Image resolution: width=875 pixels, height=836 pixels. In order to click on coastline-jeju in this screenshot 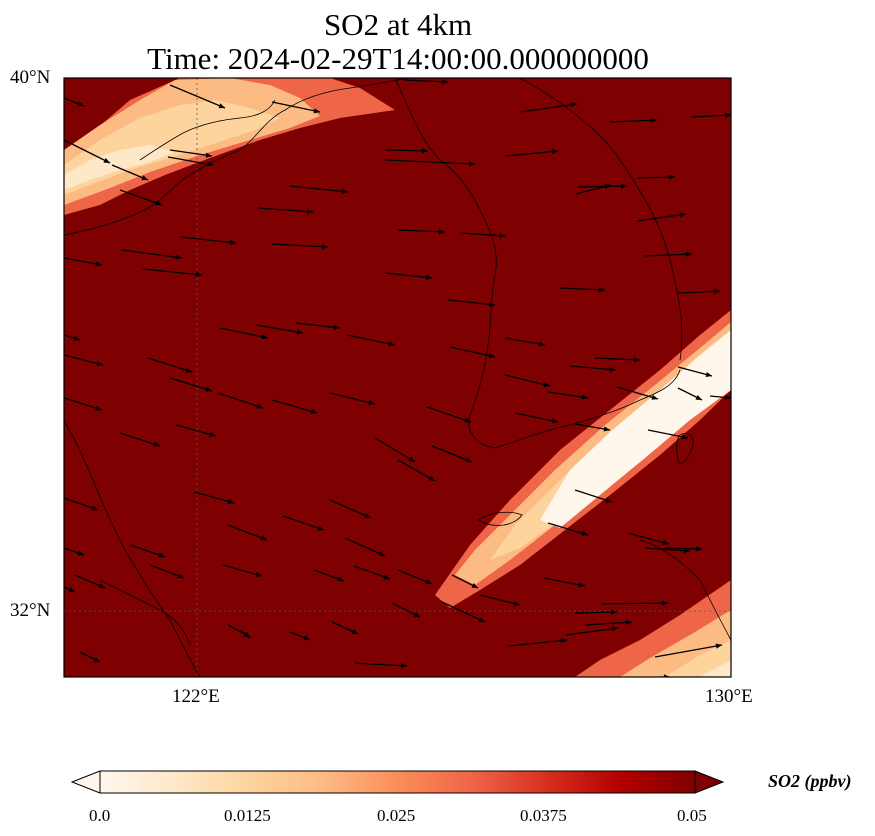, I will do `click(500, 518)`.